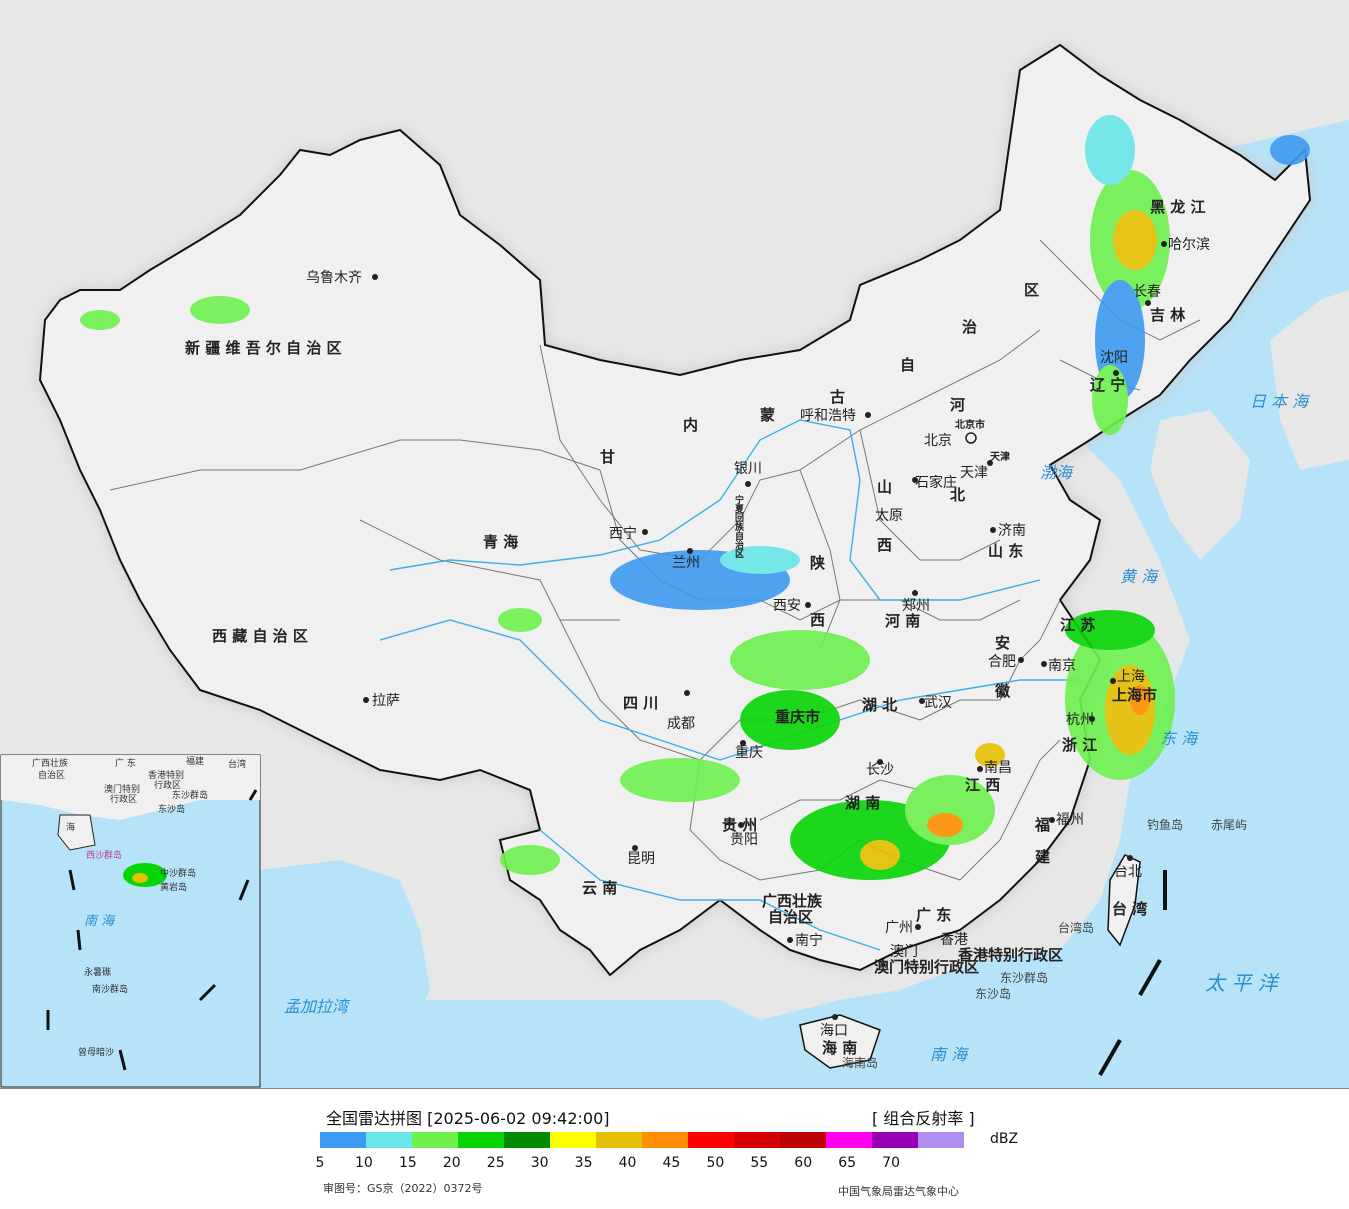  I want to click on sea-label: 东 海, so click(1179, 738).